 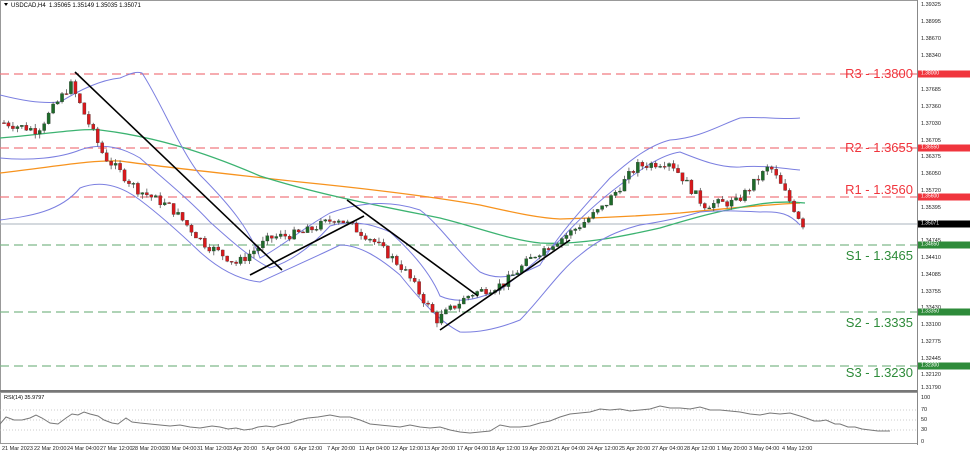 What do you see at coordinates (17, 449) in the screenshot?
I see `time-tick: 21 Mar 2023` at bounding box center [17, 449].